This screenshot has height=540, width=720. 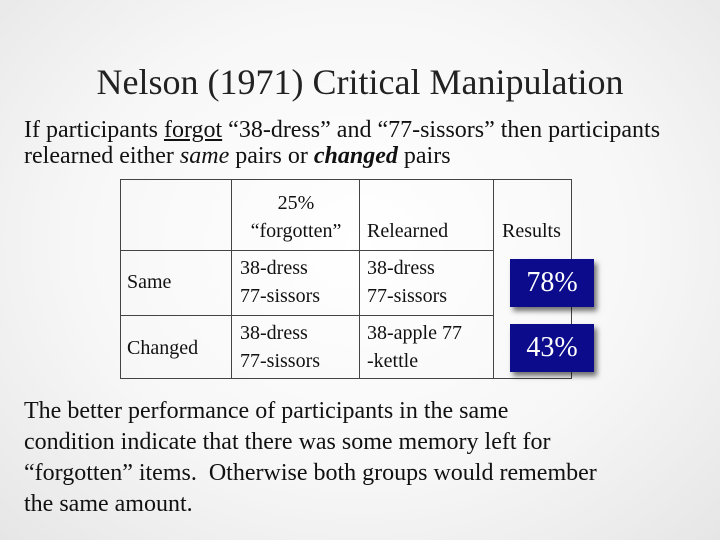 What do you see at coordinates (280, 347) in the screenshot?
I see `changed-forgotten-pairs: 38-dress 77-sissors` at bounding box center [280, 347].